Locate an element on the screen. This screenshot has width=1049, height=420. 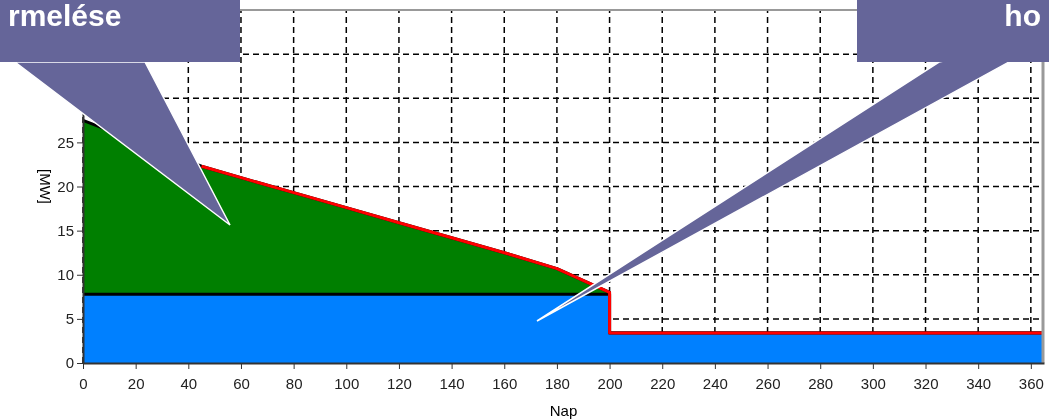
x-tick-label: 300 is located at coordinates (873, 383).